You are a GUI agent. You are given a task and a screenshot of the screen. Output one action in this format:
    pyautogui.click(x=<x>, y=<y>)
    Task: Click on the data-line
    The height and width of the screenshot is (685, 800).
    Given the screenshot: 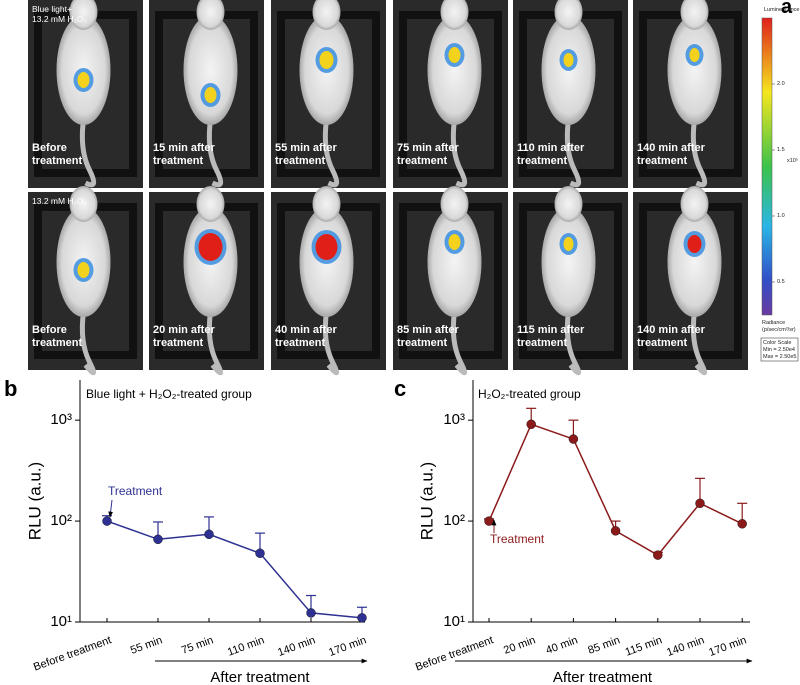 What is the action you would take?
    pyautogui.click(x=234, y=569)
    